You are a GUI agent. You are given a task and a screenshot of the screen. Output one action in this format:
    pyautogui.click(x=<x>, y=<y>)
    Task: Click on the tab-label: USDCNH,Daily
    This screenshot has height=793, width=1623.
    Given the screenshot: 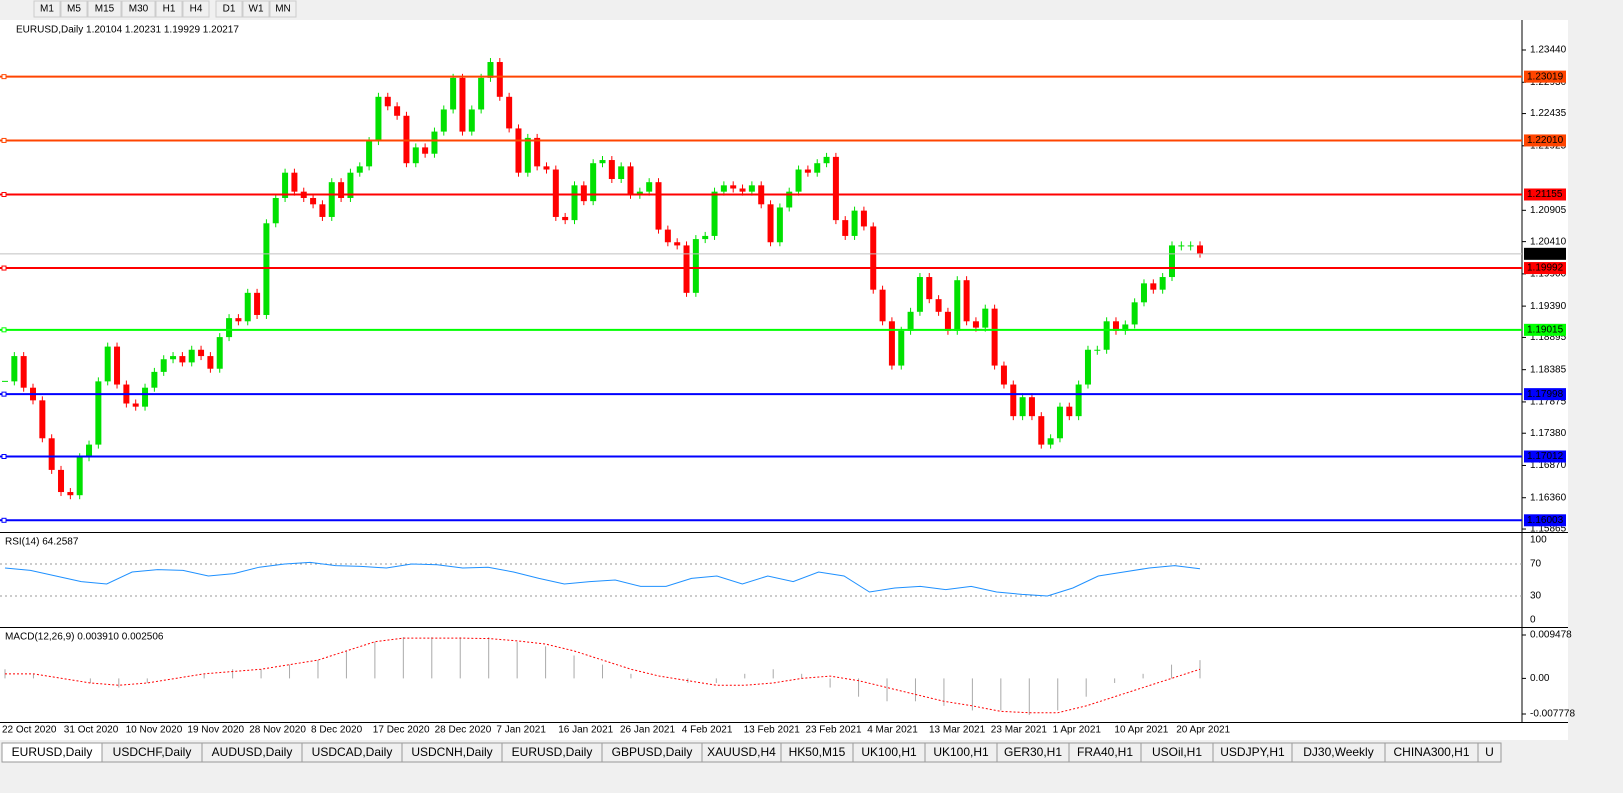 What is the action you would take?
    pyautogui.click(x=451, y=752)
    